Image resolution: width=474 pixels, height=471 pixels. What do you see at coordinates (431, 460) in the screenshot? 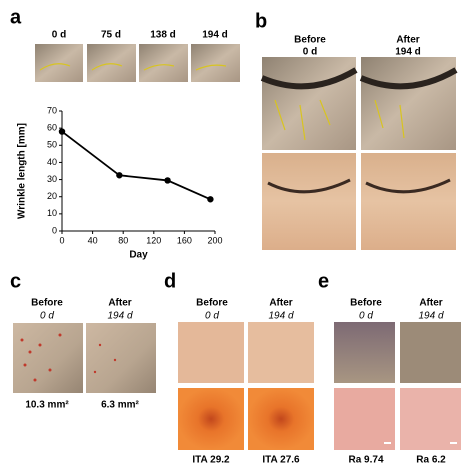
I see `value-label: Ra 6.2` at bounding box center [431, 460].